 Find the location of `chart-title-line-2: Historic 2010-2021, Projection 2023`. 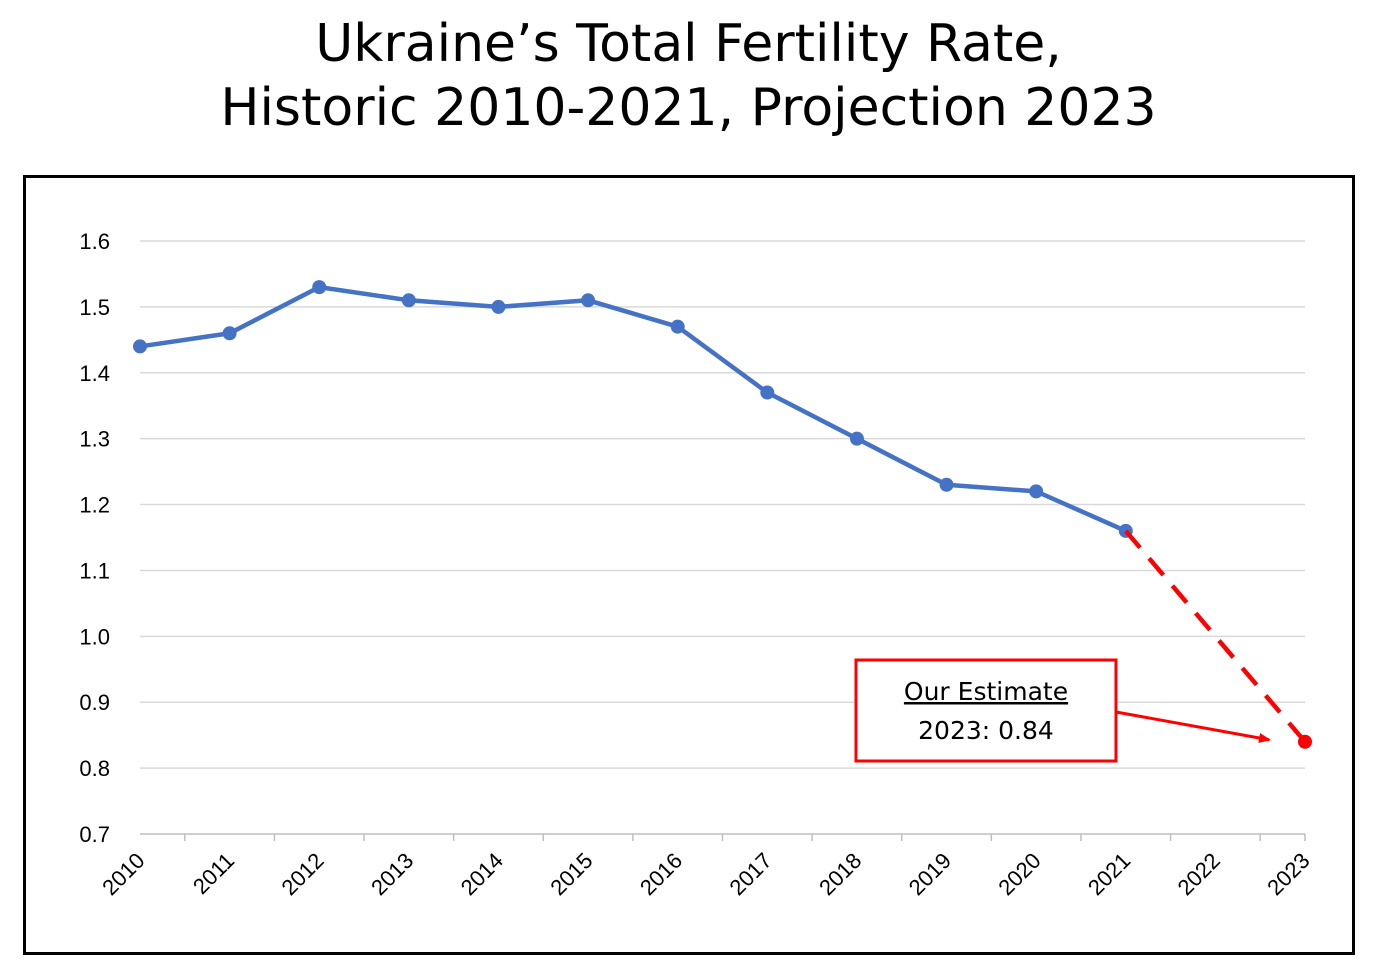

chart-title-line-2: Historic 2010-2021, Projection 2023 is located at coordinates (688, 108).